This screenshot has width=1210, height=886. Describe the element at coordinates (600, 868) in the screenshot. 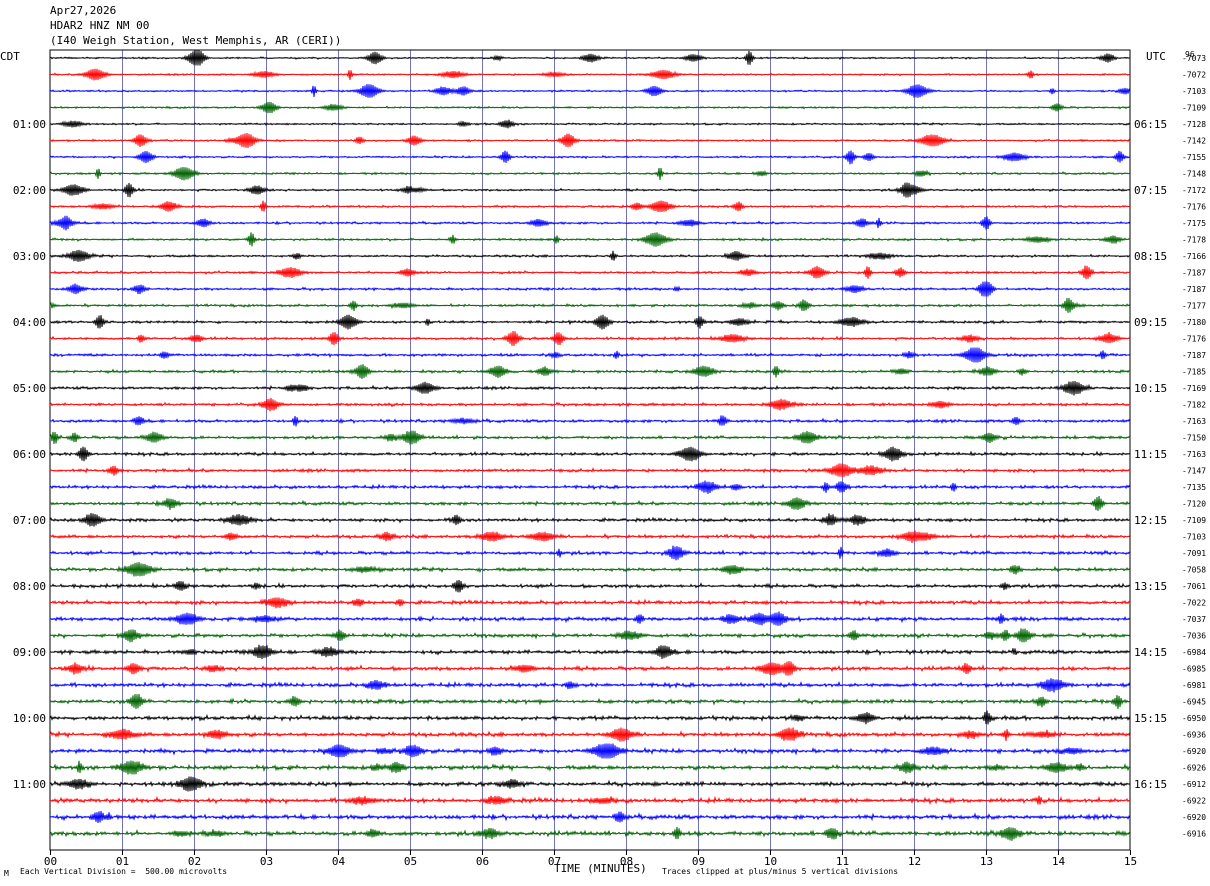

I see `x-axis-title: TIME (MINUTES)` at that location.